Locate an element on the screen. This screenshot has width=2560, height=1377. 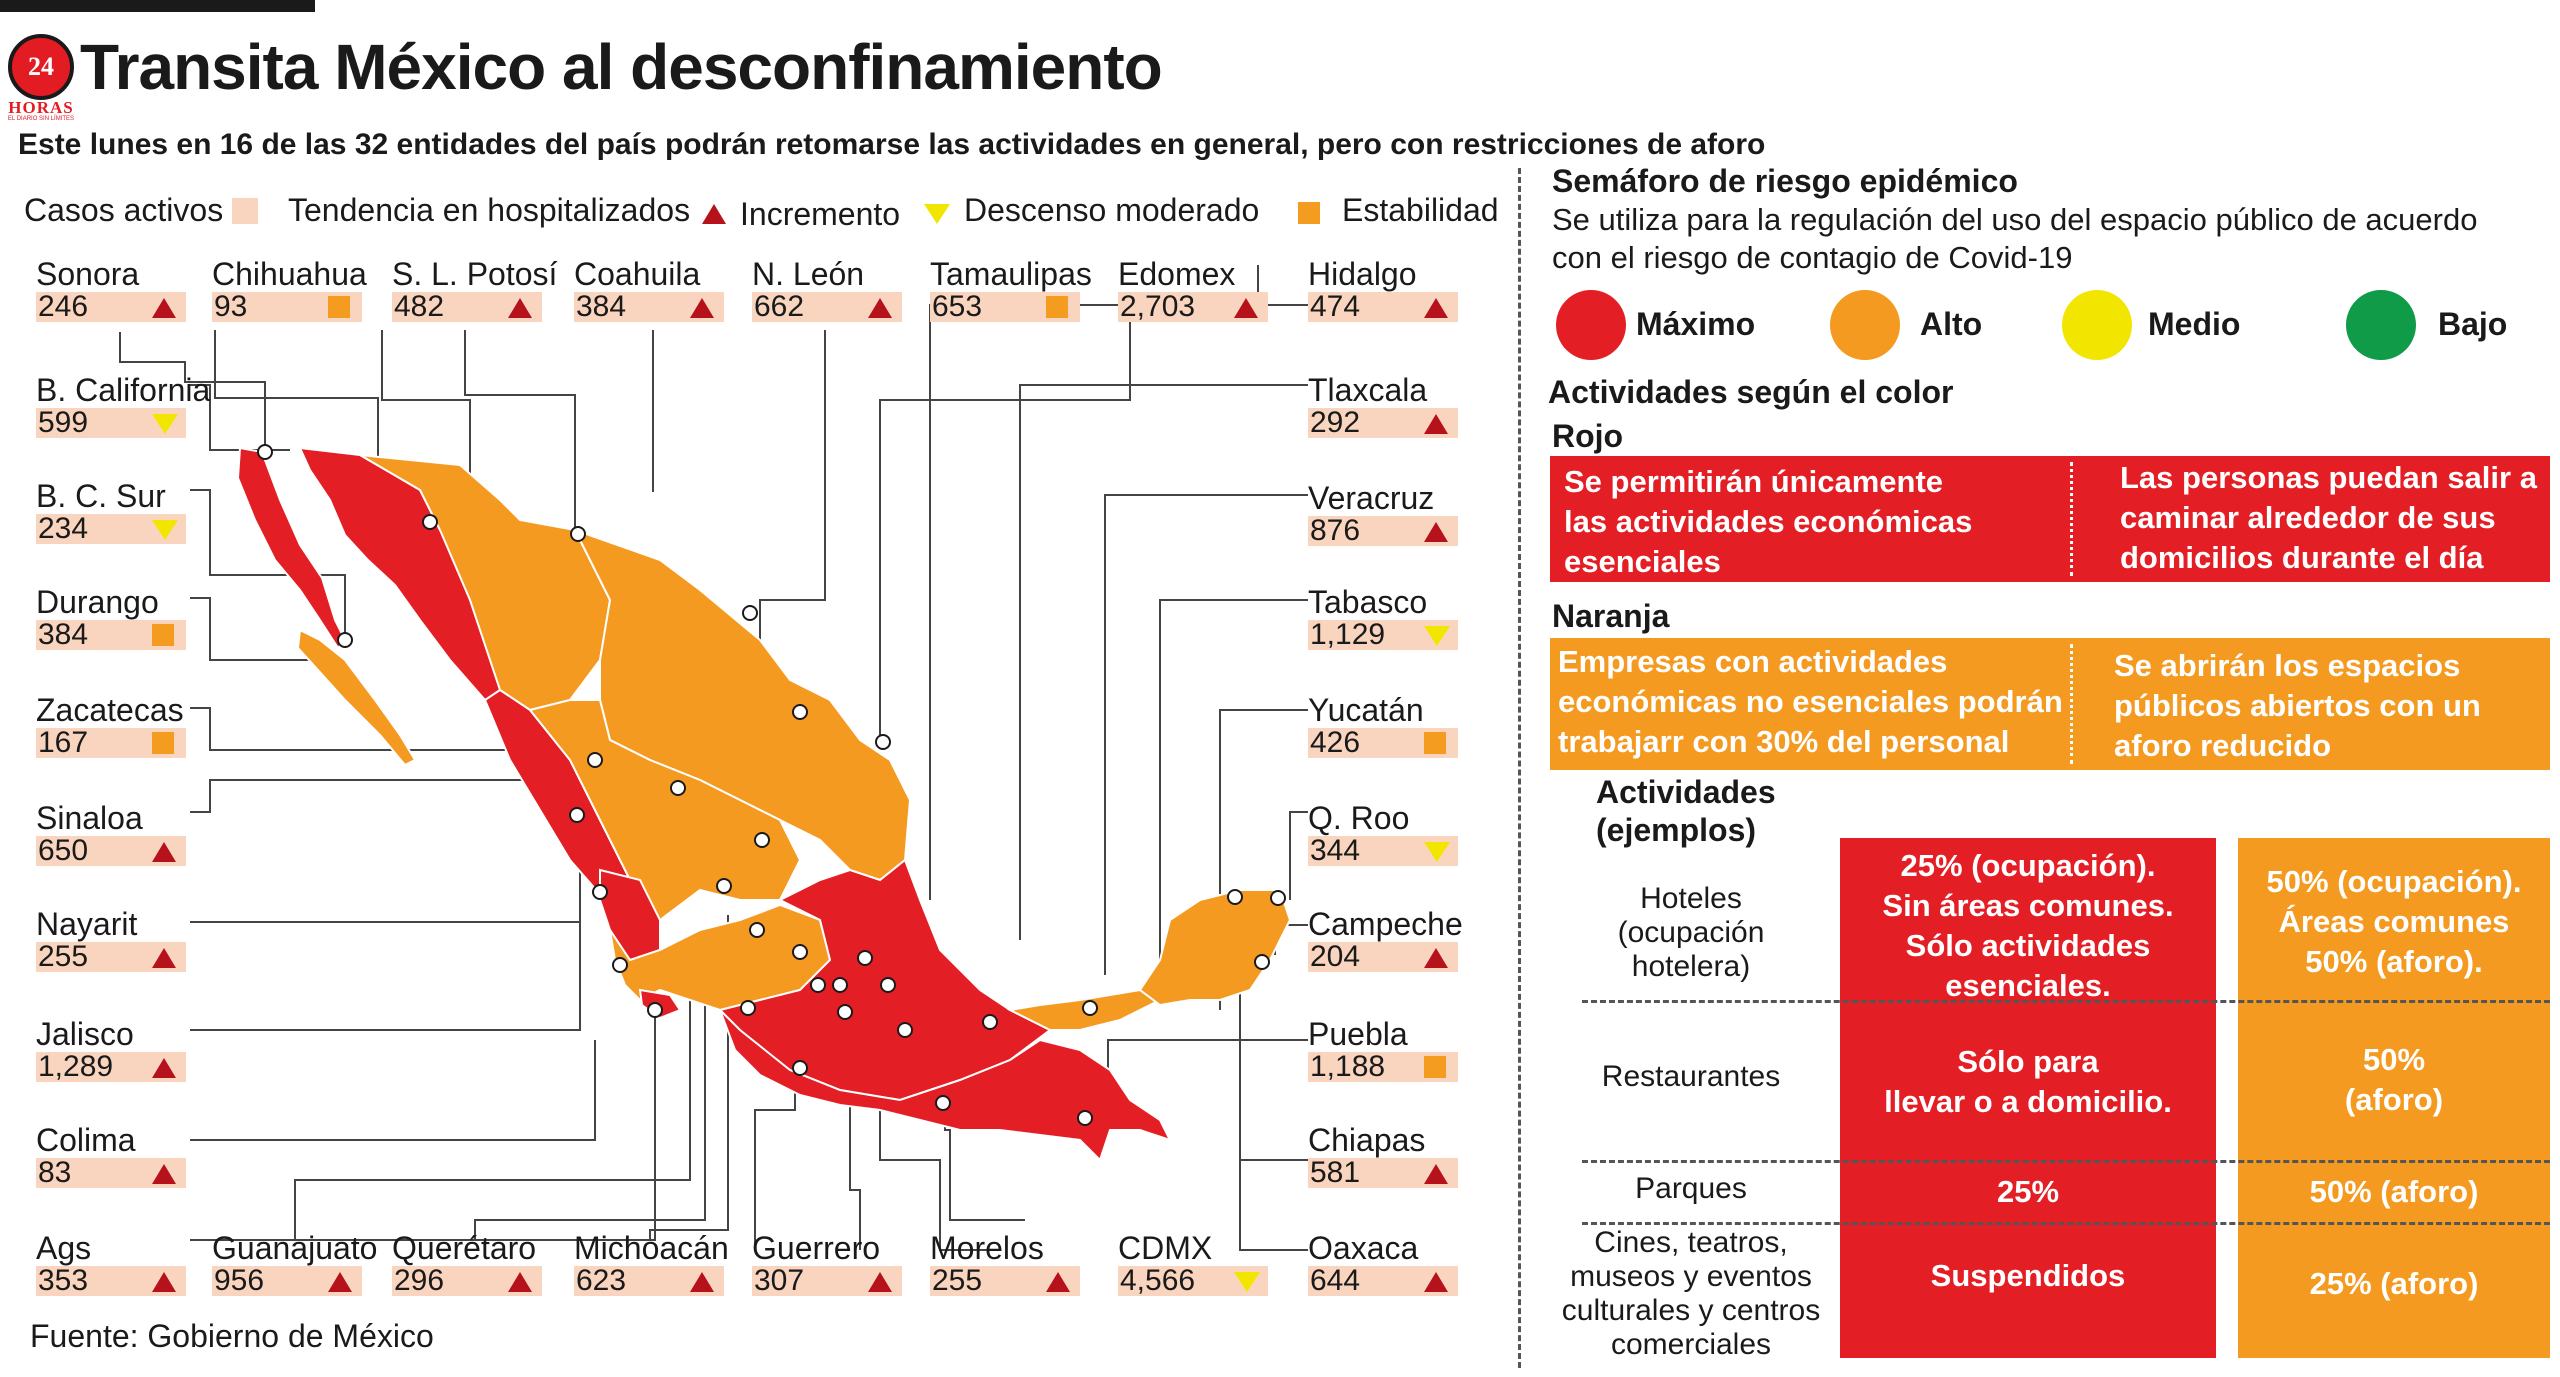
active-cases-value: 167 is located at coordinates (63, 742).